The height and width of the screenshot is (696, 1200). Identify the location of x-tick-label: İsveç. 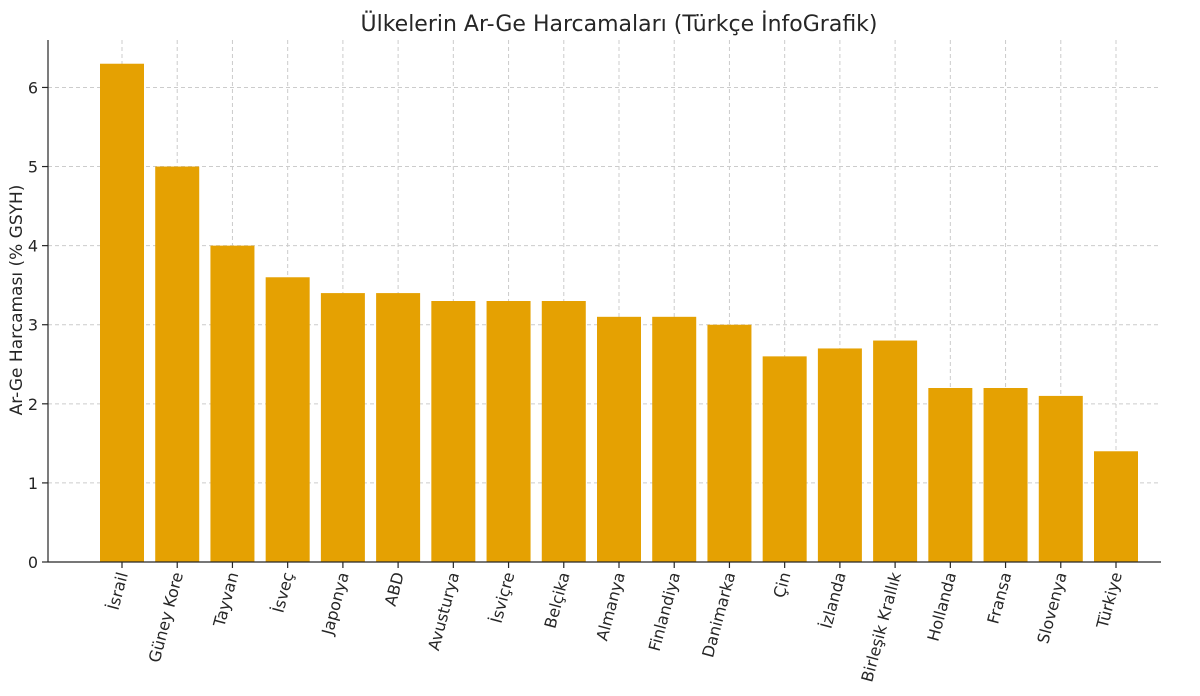
(283, 592).